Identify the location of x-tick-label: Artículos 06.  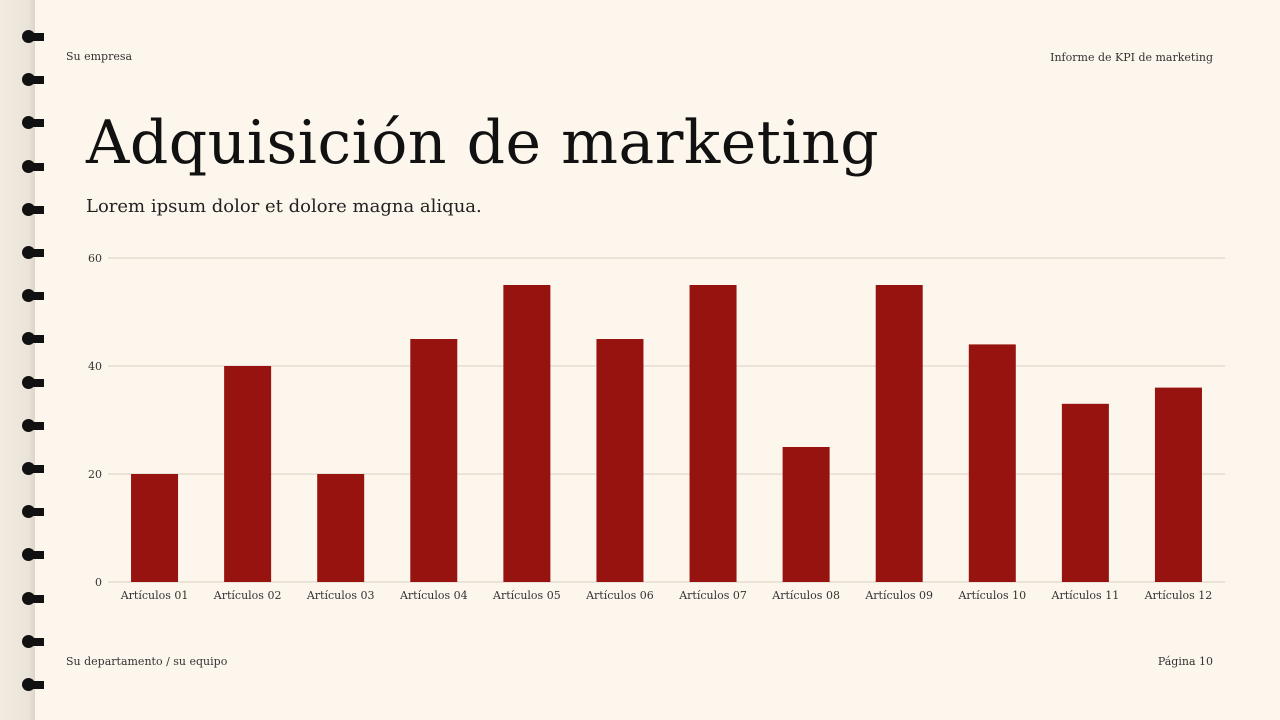
(619, 595).